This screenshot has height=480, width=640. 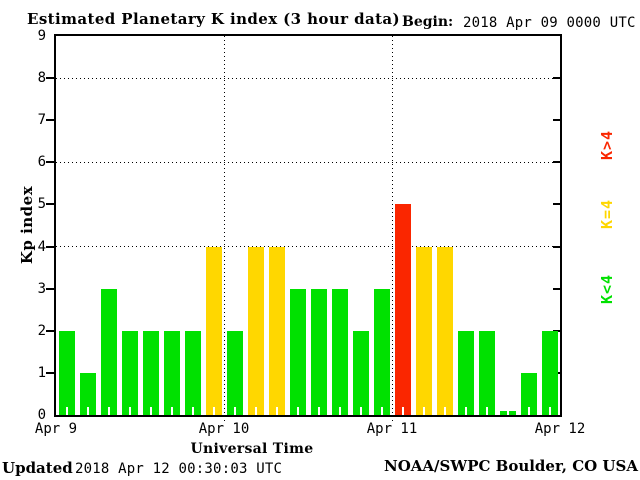 What do you see at coordinates (308, 247) in the screenshot?
I see `gridline-k4` at bounding box center [308, 247].